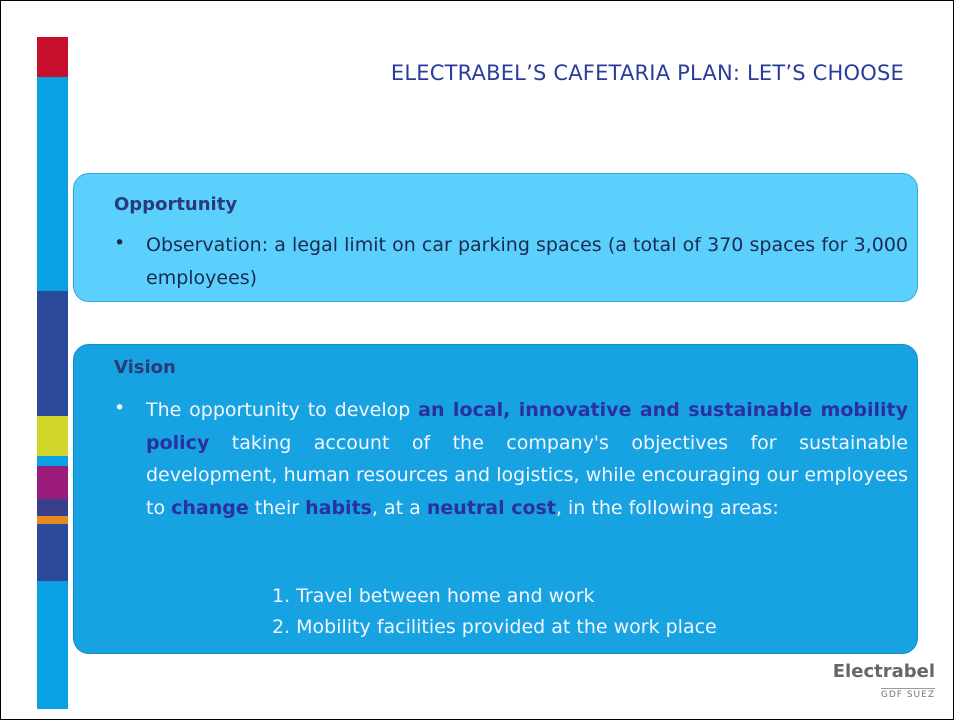  What do you see at coordinates (907, 694) in the screenshot?
I see `logo-sub: GDF SUEZ` at bounding box center [907, 694].